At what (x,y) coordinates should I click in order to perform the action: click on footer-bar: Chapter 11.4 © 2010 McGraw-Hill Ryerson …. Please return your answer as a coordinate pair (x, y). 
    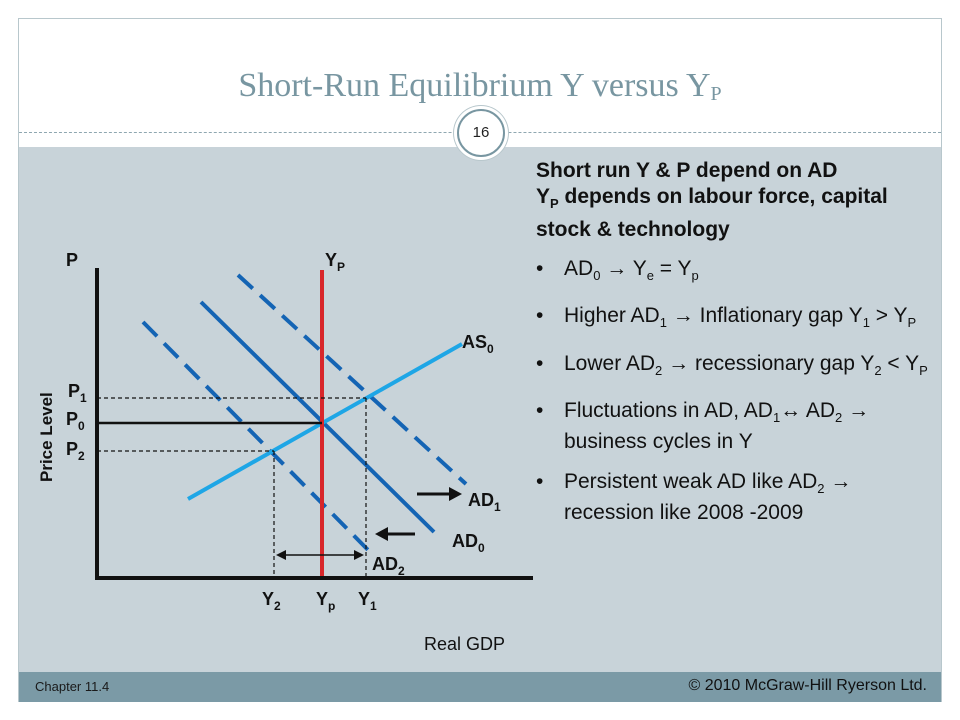
    Looking at the image, I should click on (480, 687).